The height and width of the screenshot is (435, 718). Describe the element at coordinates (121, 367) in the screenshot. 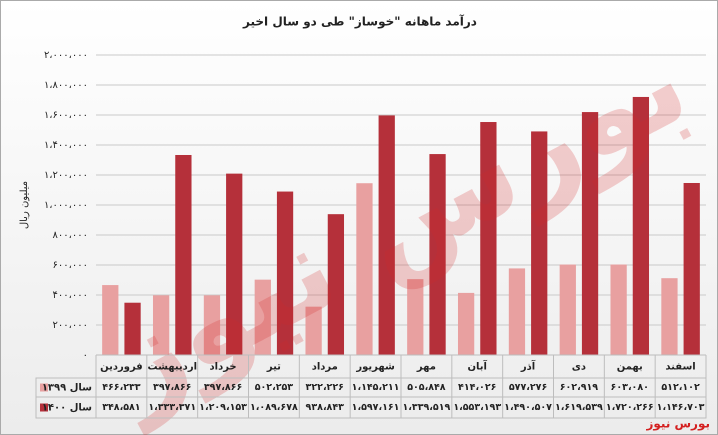

I see `x-tick-label: فروردین` at that location.